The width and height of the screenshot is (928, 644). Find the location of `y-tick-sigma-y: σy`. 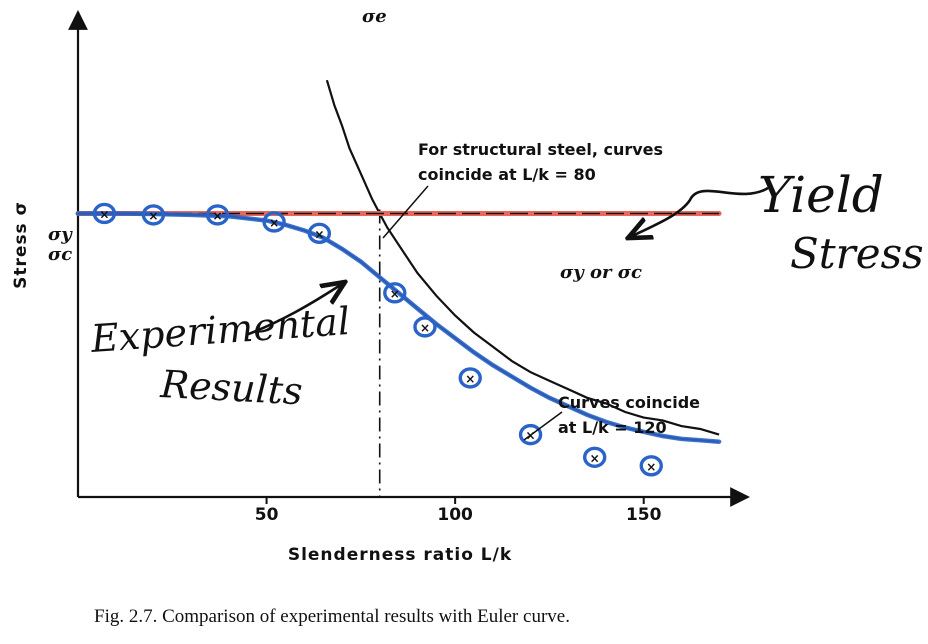

y-tick-sigma-y: σy is located at coordinates (60, 234).